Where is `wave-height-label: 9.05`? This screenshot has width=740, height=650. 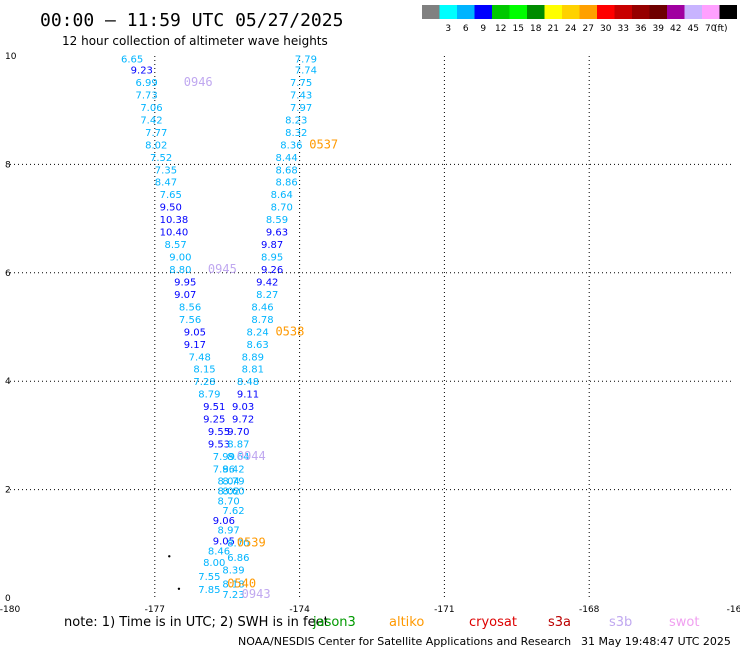
wave-height-label: 9.05 is located at coordinates (224, 542).